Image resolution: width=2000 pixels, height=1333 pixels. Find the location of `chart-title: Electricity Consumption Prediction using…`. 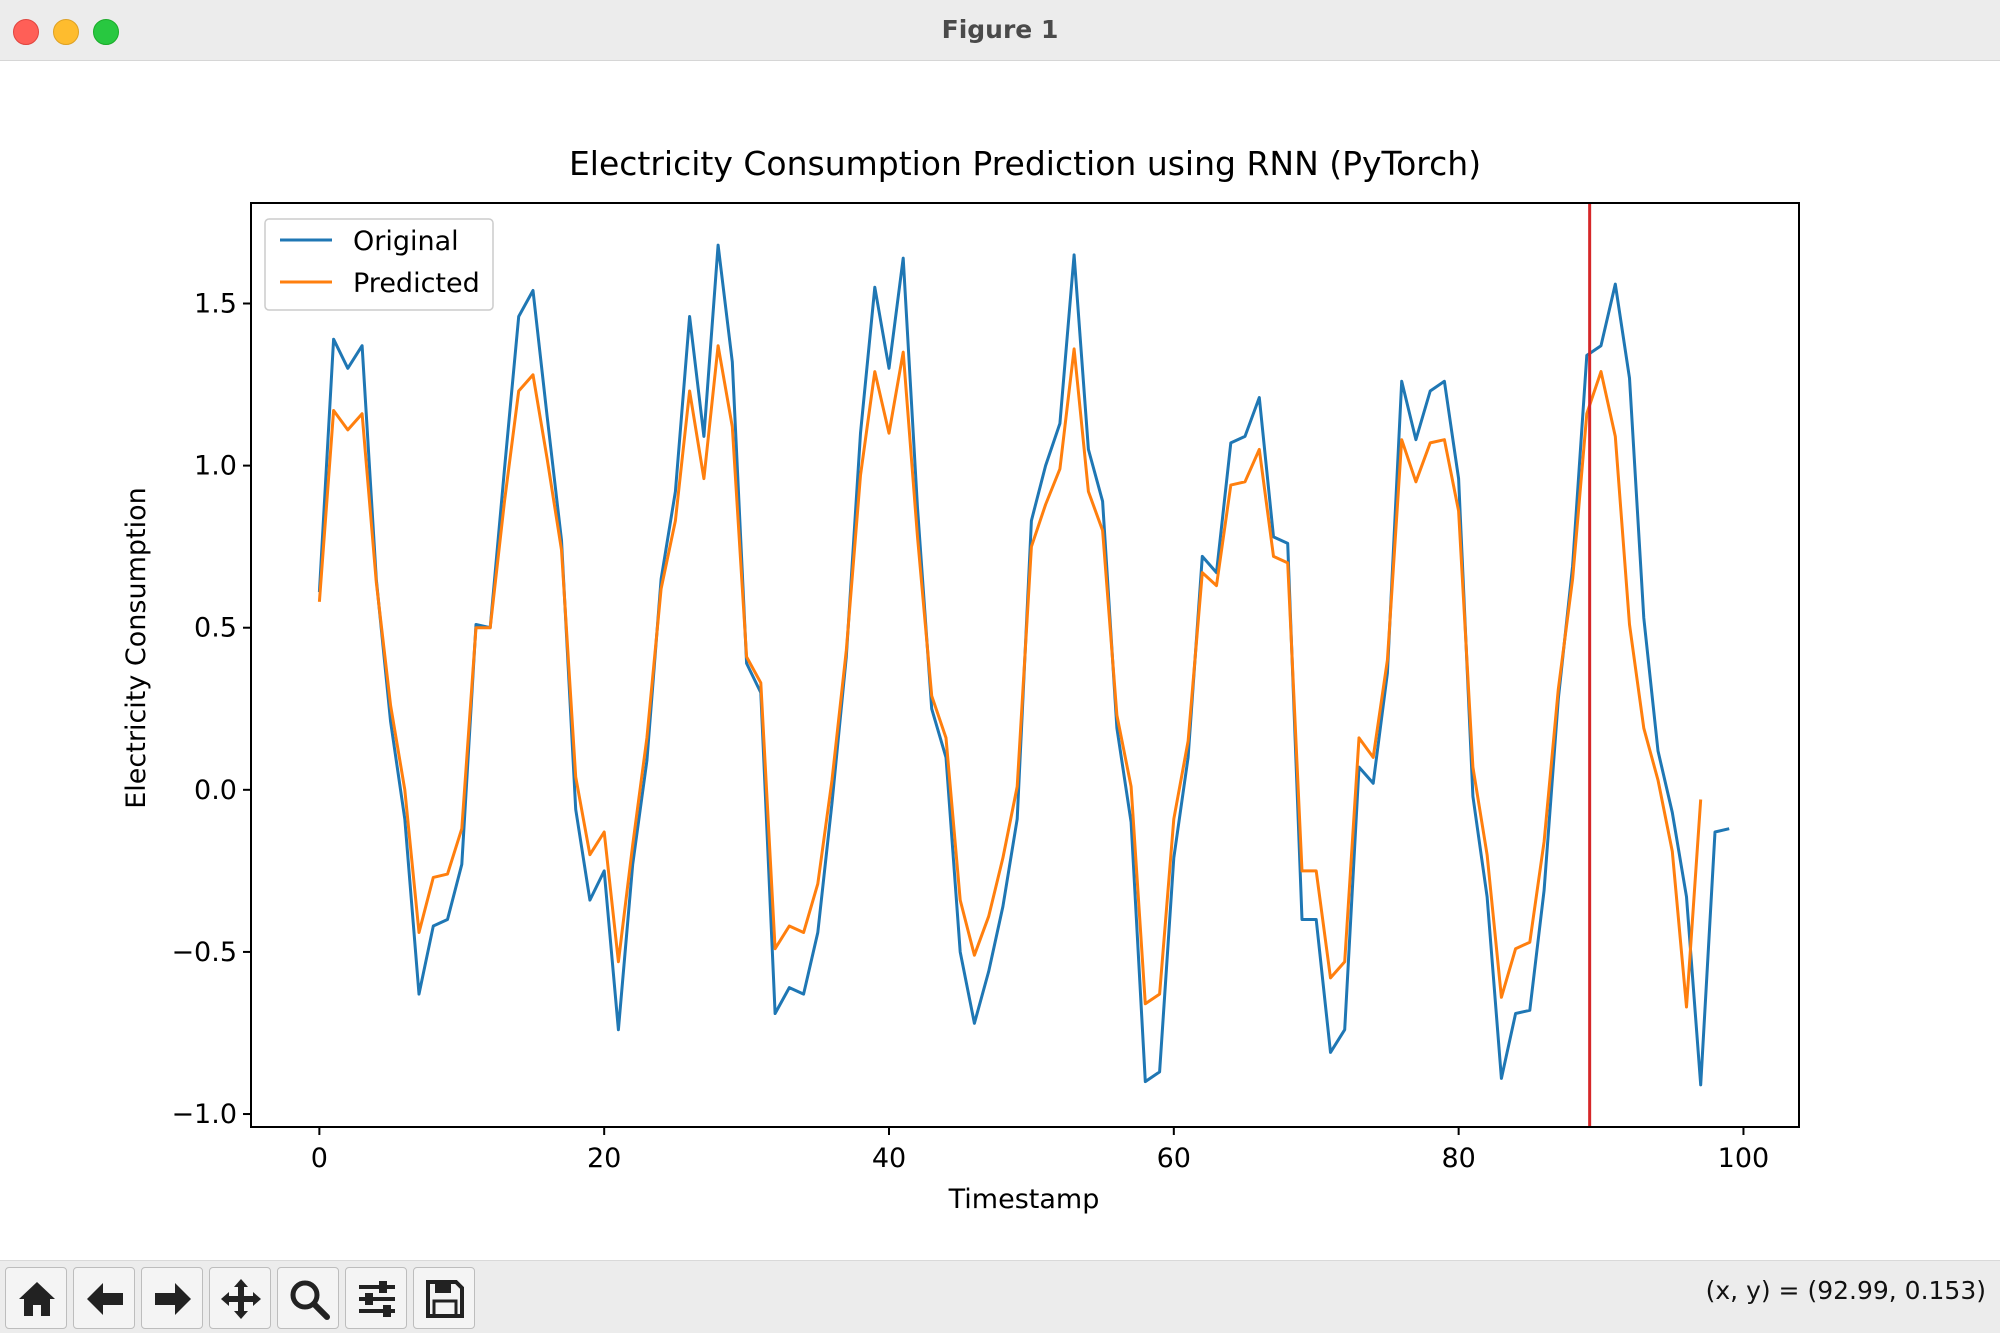

chart-title: Electricity Consumption Prediction using… is located at coordinates (1025, 163).